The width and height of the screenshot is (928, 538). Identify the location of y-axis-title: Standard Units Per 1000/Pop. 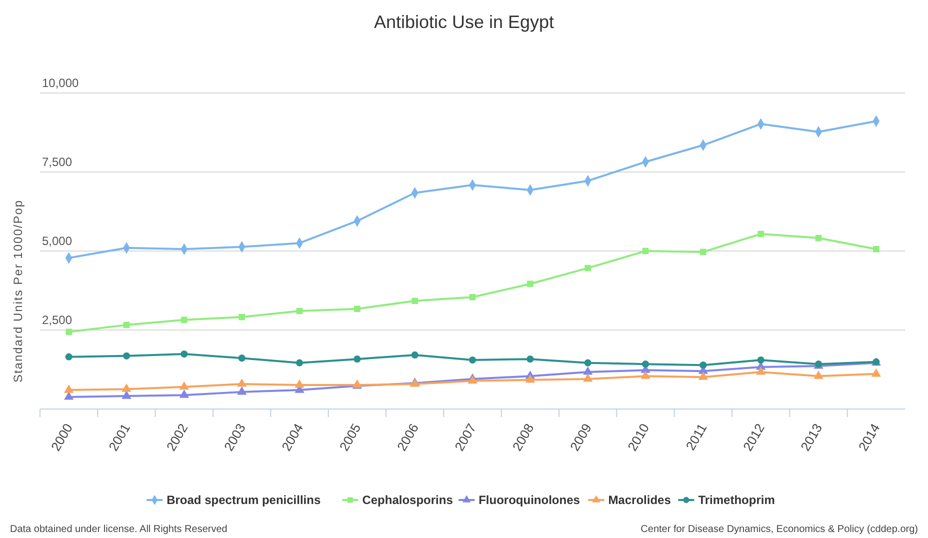
(18, 291).